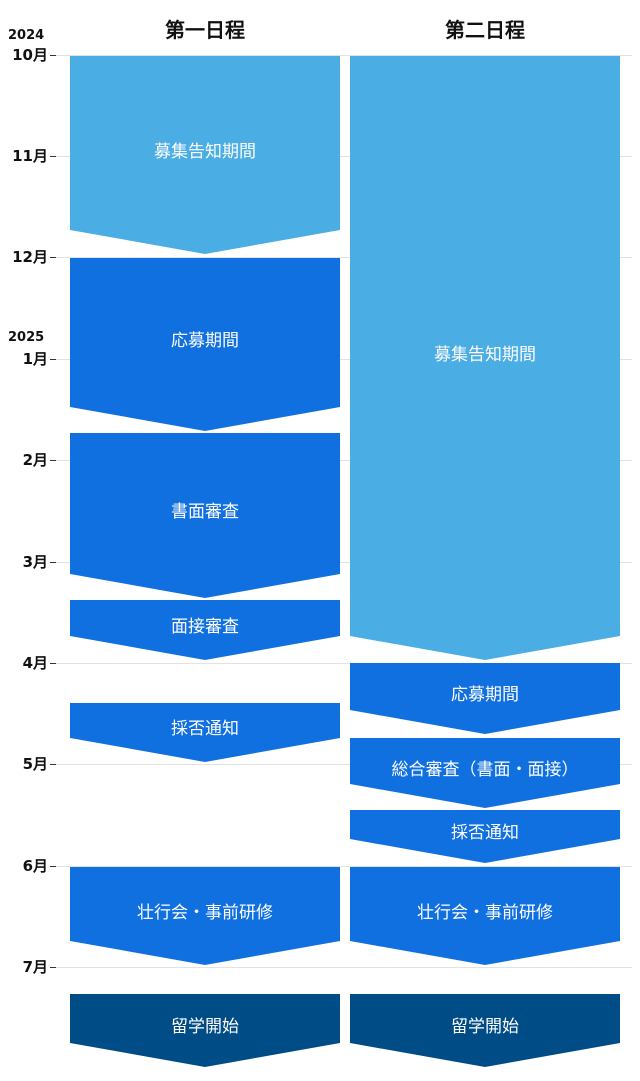 The image size is (640, 1081). I want to click on month-label: 7月, so click(35, 967).